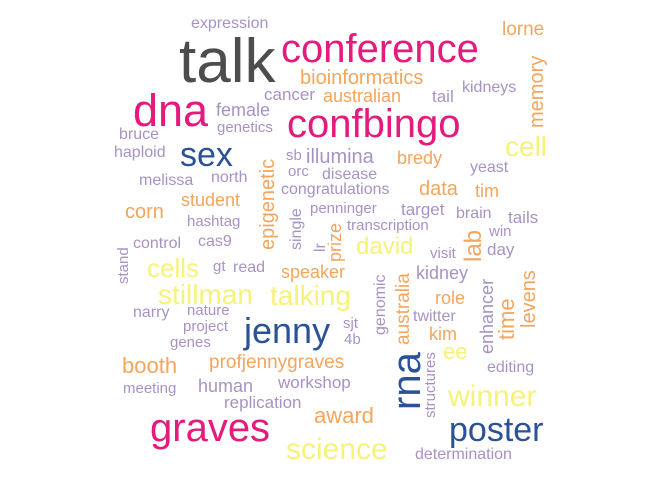  What do you see at coordinates (340, 157) in the screenshot?
I see `word-illumina: illumina` at bounding box center [340, 157].